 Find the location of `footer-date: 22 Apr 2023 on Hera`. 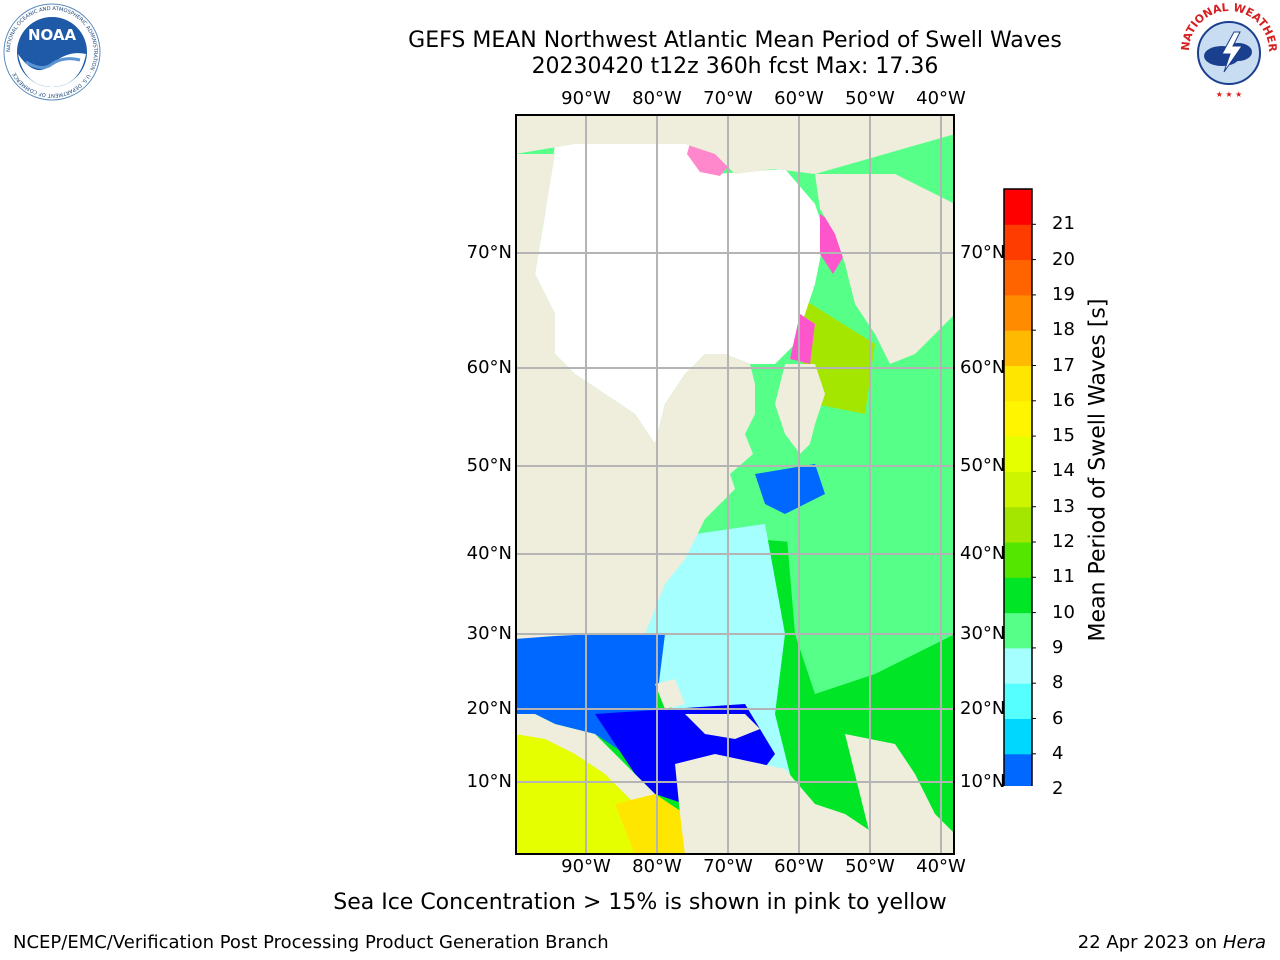

footer-date: 22 Apr 2023 on Hera is located at coordinates (1172, 942).